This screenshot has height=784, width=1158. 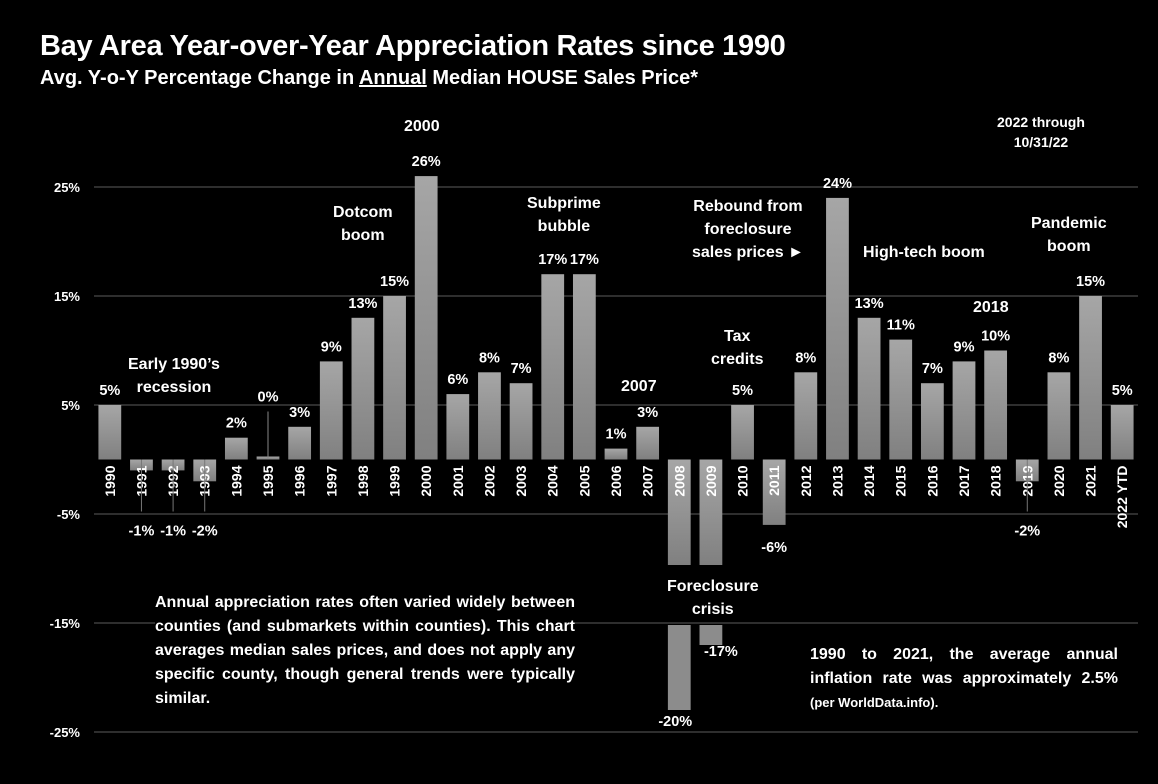 What do you see at coordinates (363, 212) in the screenshot?
I see `annotation-line: Dotcom` at bounding box center [363, 212].